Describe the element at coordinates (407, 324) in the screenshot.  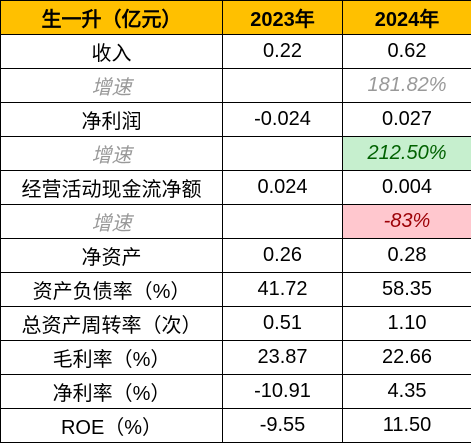
I see `value-cell: 1.10` at that location.